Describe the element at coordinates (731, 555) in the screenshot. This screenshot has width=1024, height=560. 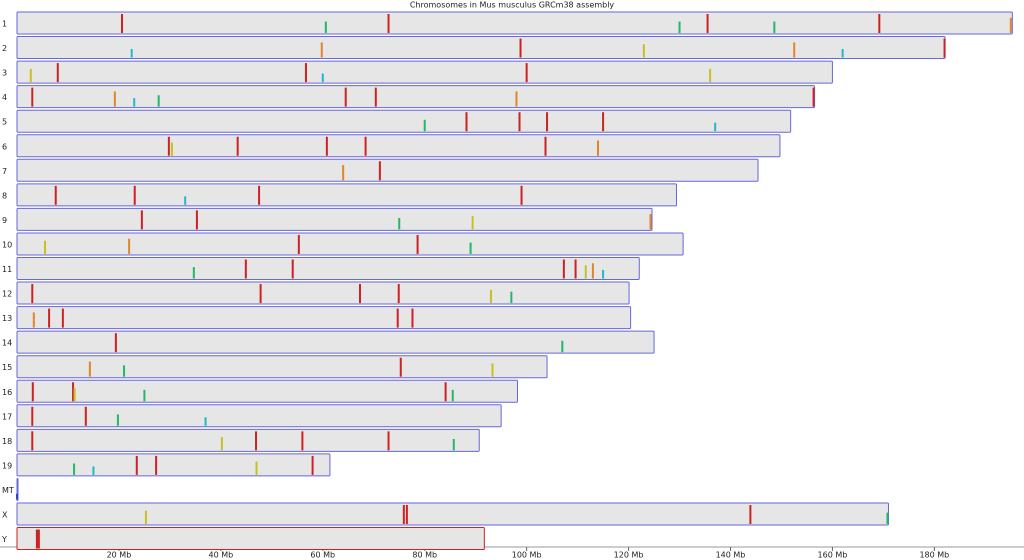
I see `x-tick-label: 140 Mb` at that location.